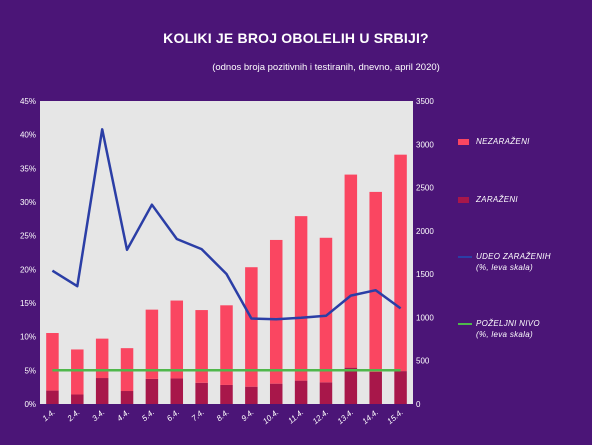  Describe the element at coordinates (503, 141) in the screenshot. I see `legend-label-nezarazeni: NEZARAŽENI` at that location.